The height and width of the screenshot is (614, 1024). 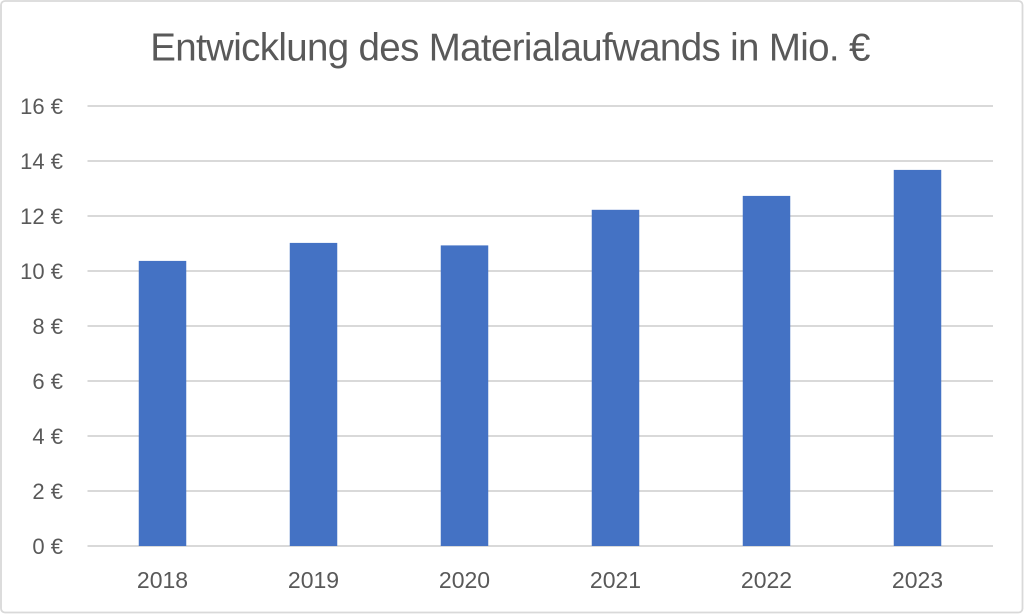 I want to click on svg-text: 4 €, so click(x=47, y=436).